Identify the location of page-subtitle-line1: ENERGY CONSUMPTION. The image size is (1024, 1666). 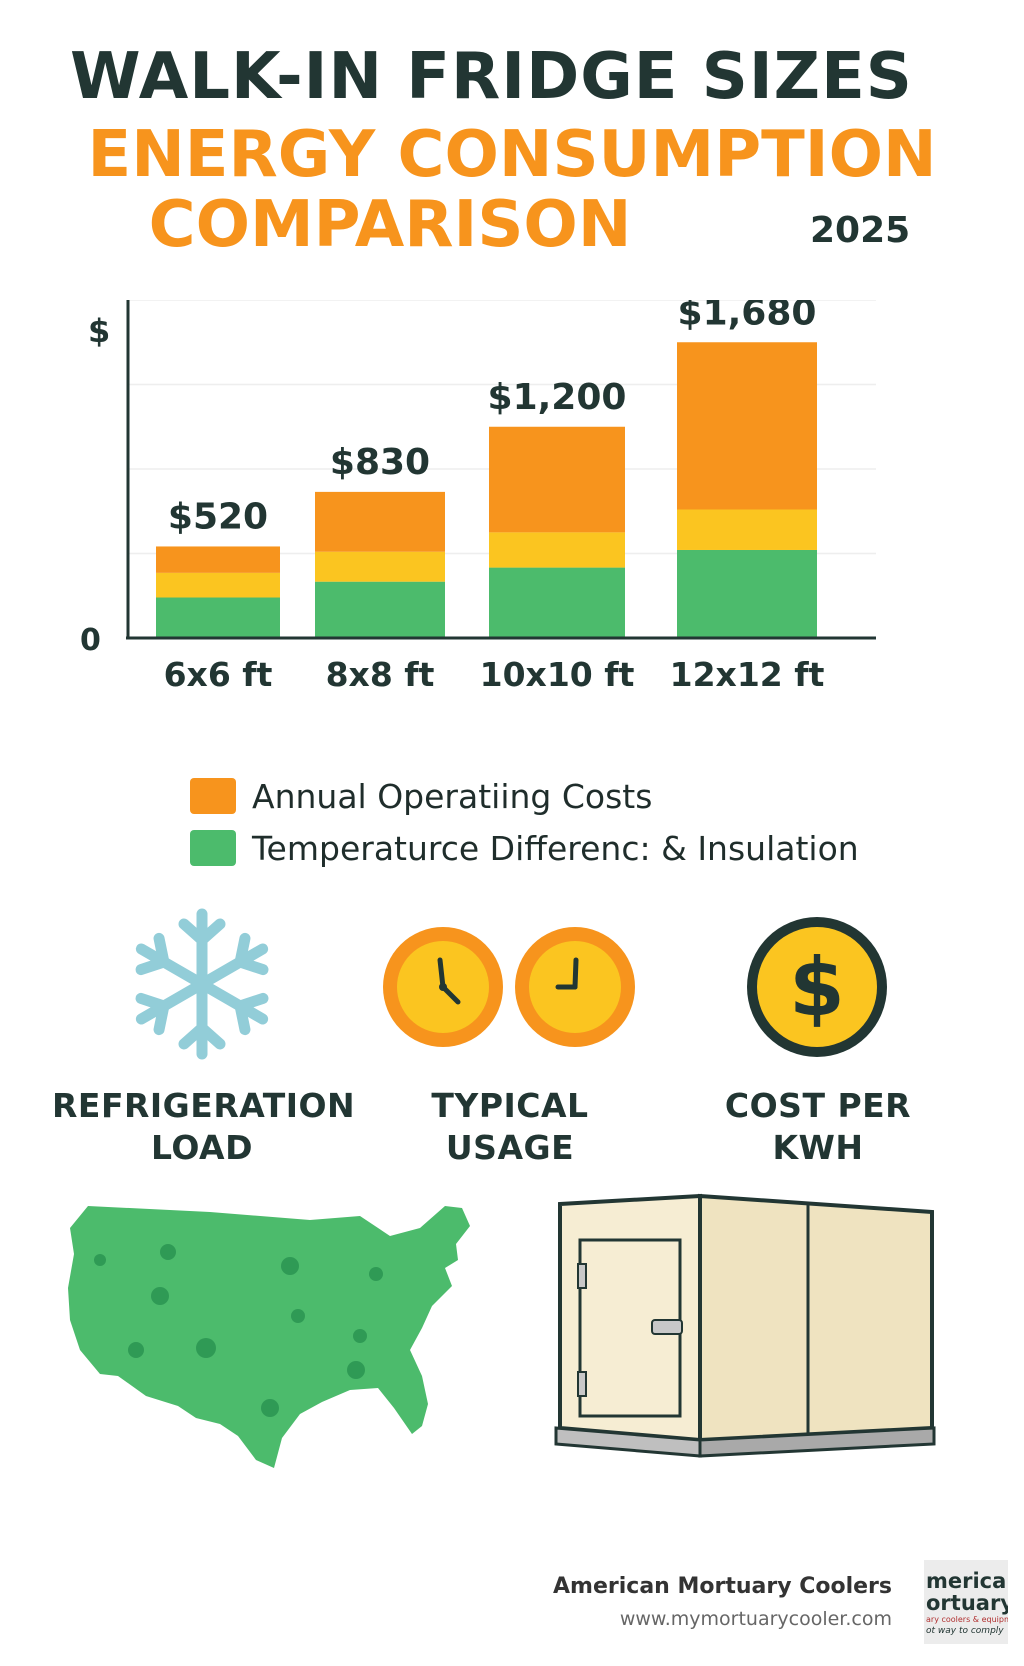
(512, 155).